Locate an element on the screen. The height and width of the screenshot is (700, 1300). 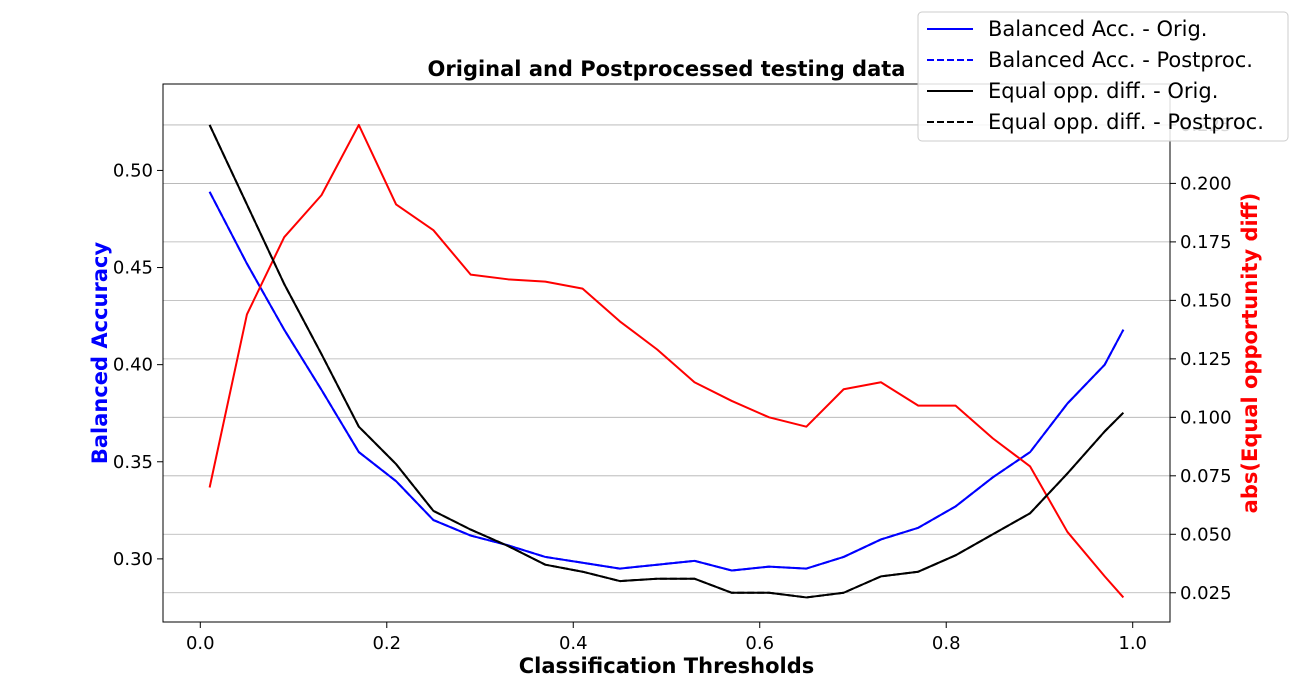
y-left-tick-label: 0.30 is located at coordinates (133, 559).